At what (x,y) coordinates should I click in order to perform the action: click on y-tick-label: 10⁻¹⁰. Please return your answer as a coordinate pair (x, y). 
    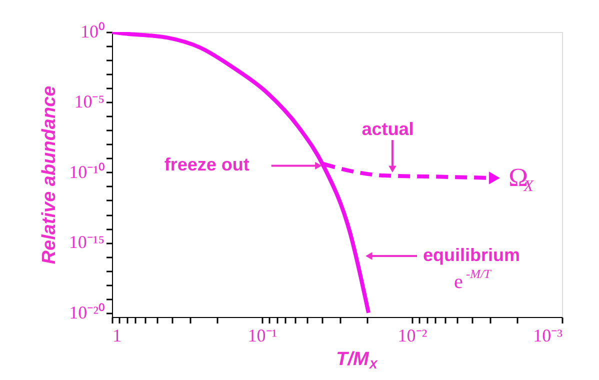
    Looking at the image, I should click on (86, 172).